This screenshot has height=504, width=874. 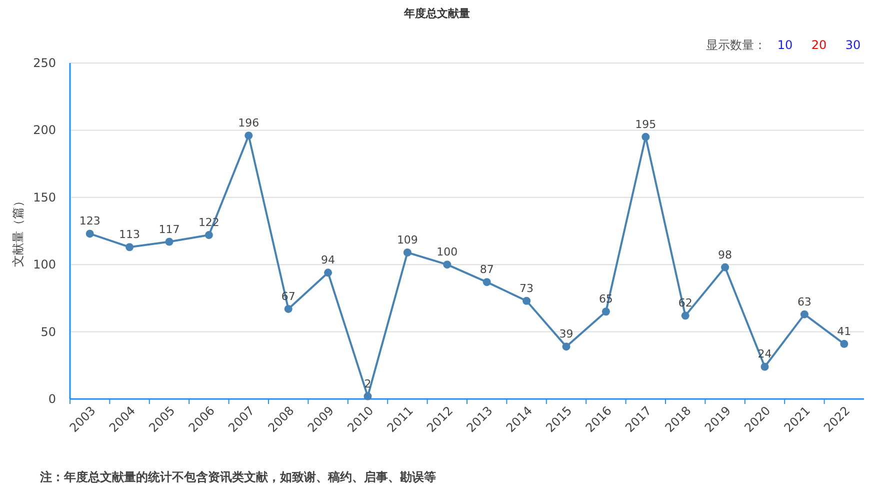 I want to click on data-label: 63, so click(x=804, y=301).